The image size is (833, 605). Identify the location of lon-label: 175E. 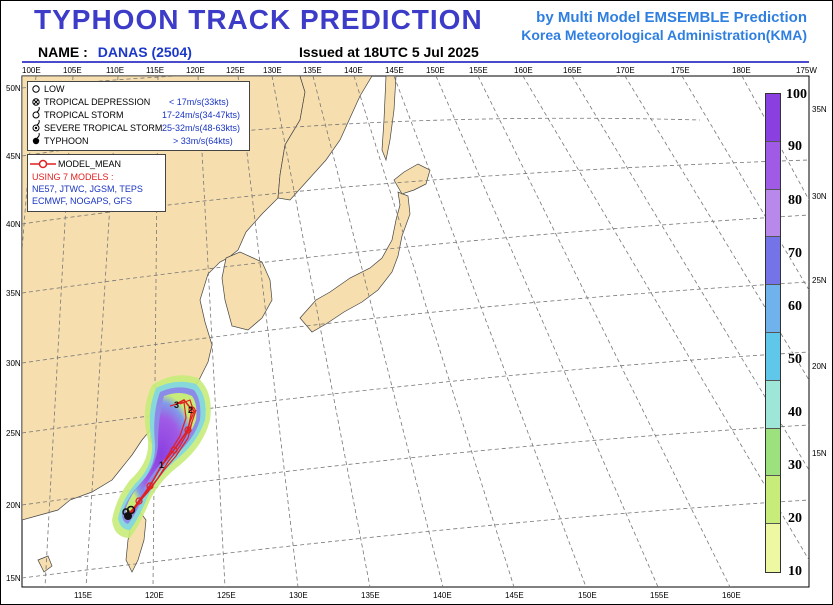
(680, 70).